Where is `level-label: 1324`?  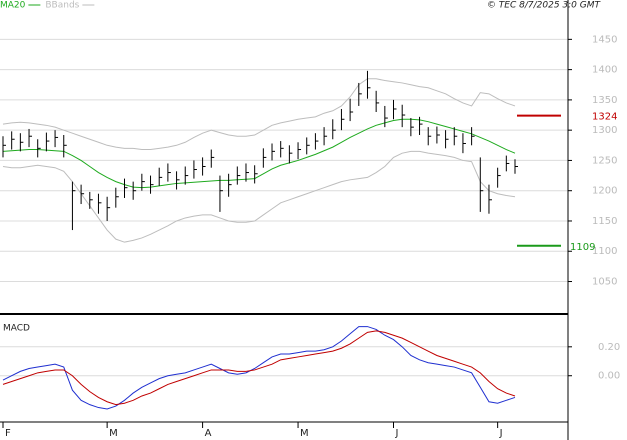
level-label: 1324 is located at coordinates (604, 117).